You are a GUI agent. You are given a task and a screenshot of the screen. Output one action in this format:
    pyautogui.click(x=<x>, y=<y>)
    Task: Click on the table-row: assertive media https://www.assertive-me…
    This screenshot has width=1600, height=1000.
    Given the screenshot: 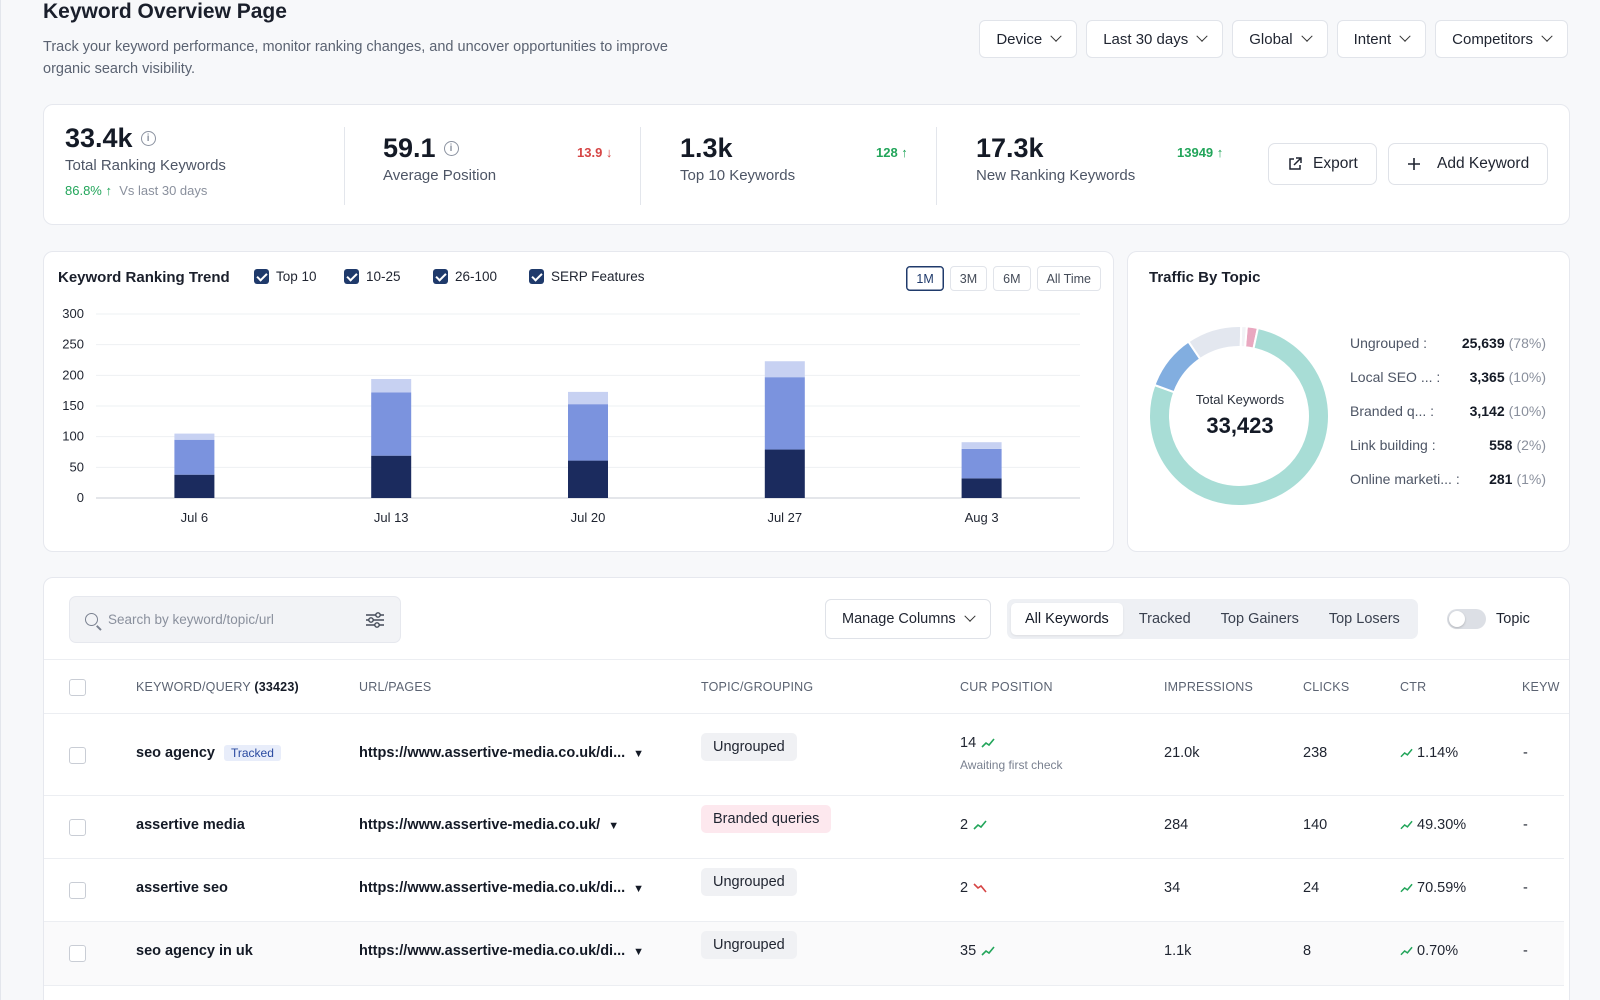 What is the action you would take?
    pyautogui.click(x=804, y=827)
    